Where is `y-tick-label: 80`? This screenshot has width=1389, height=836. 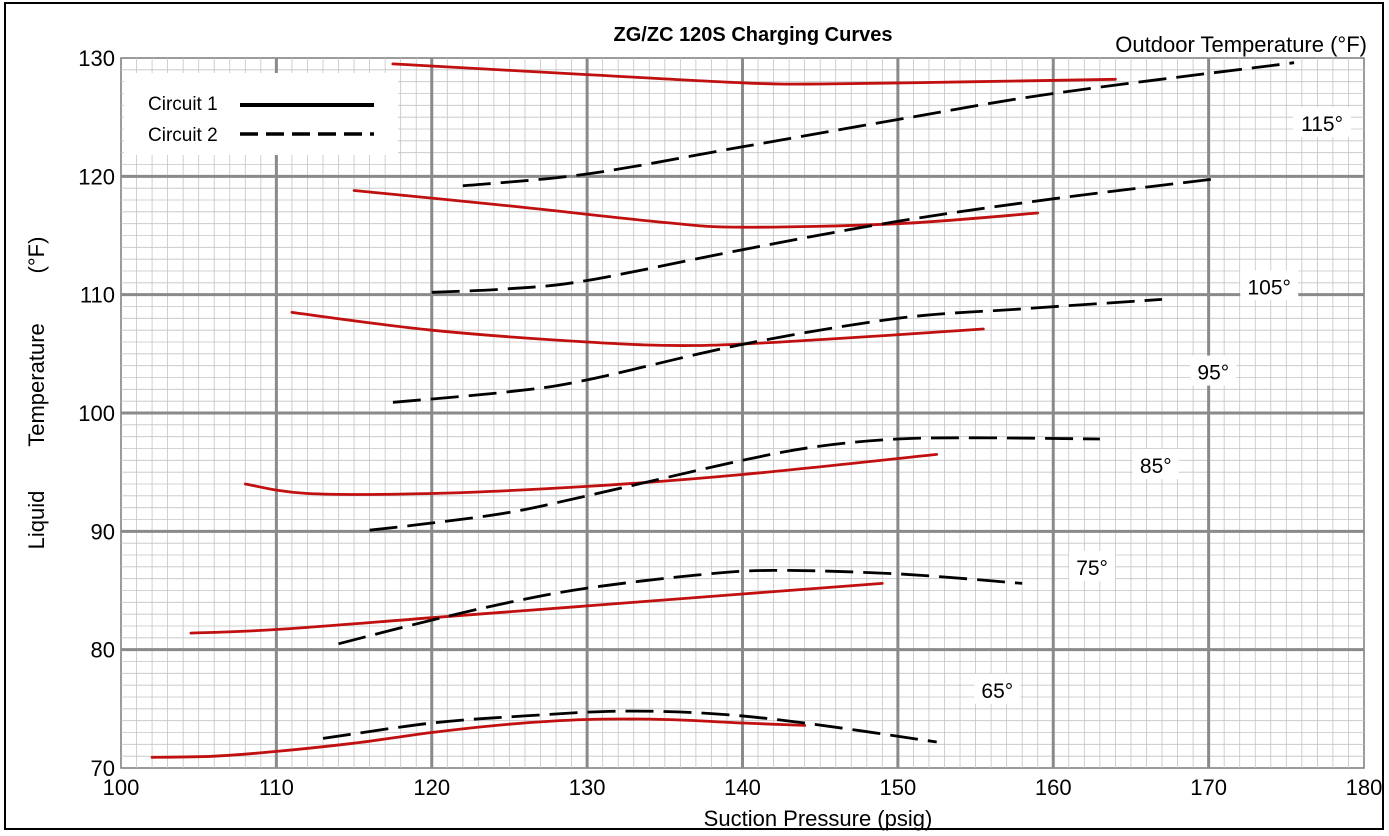 y-tick-label: 80 is located at coordinates (103, 650).